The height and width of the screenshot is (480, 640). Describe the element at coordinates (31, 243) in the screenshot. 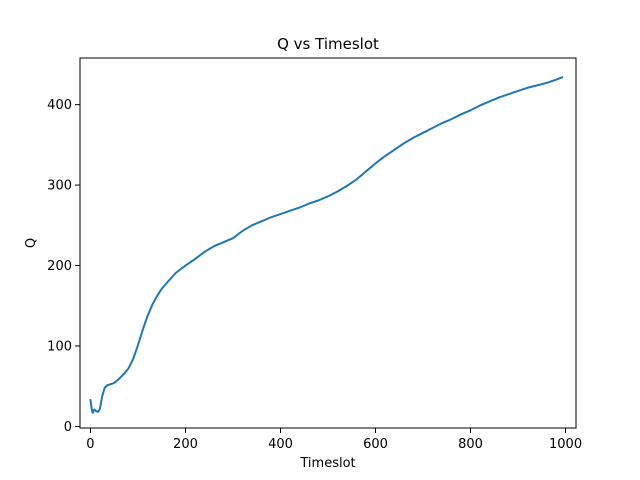

I see `y-axis-label: Q` at that location.